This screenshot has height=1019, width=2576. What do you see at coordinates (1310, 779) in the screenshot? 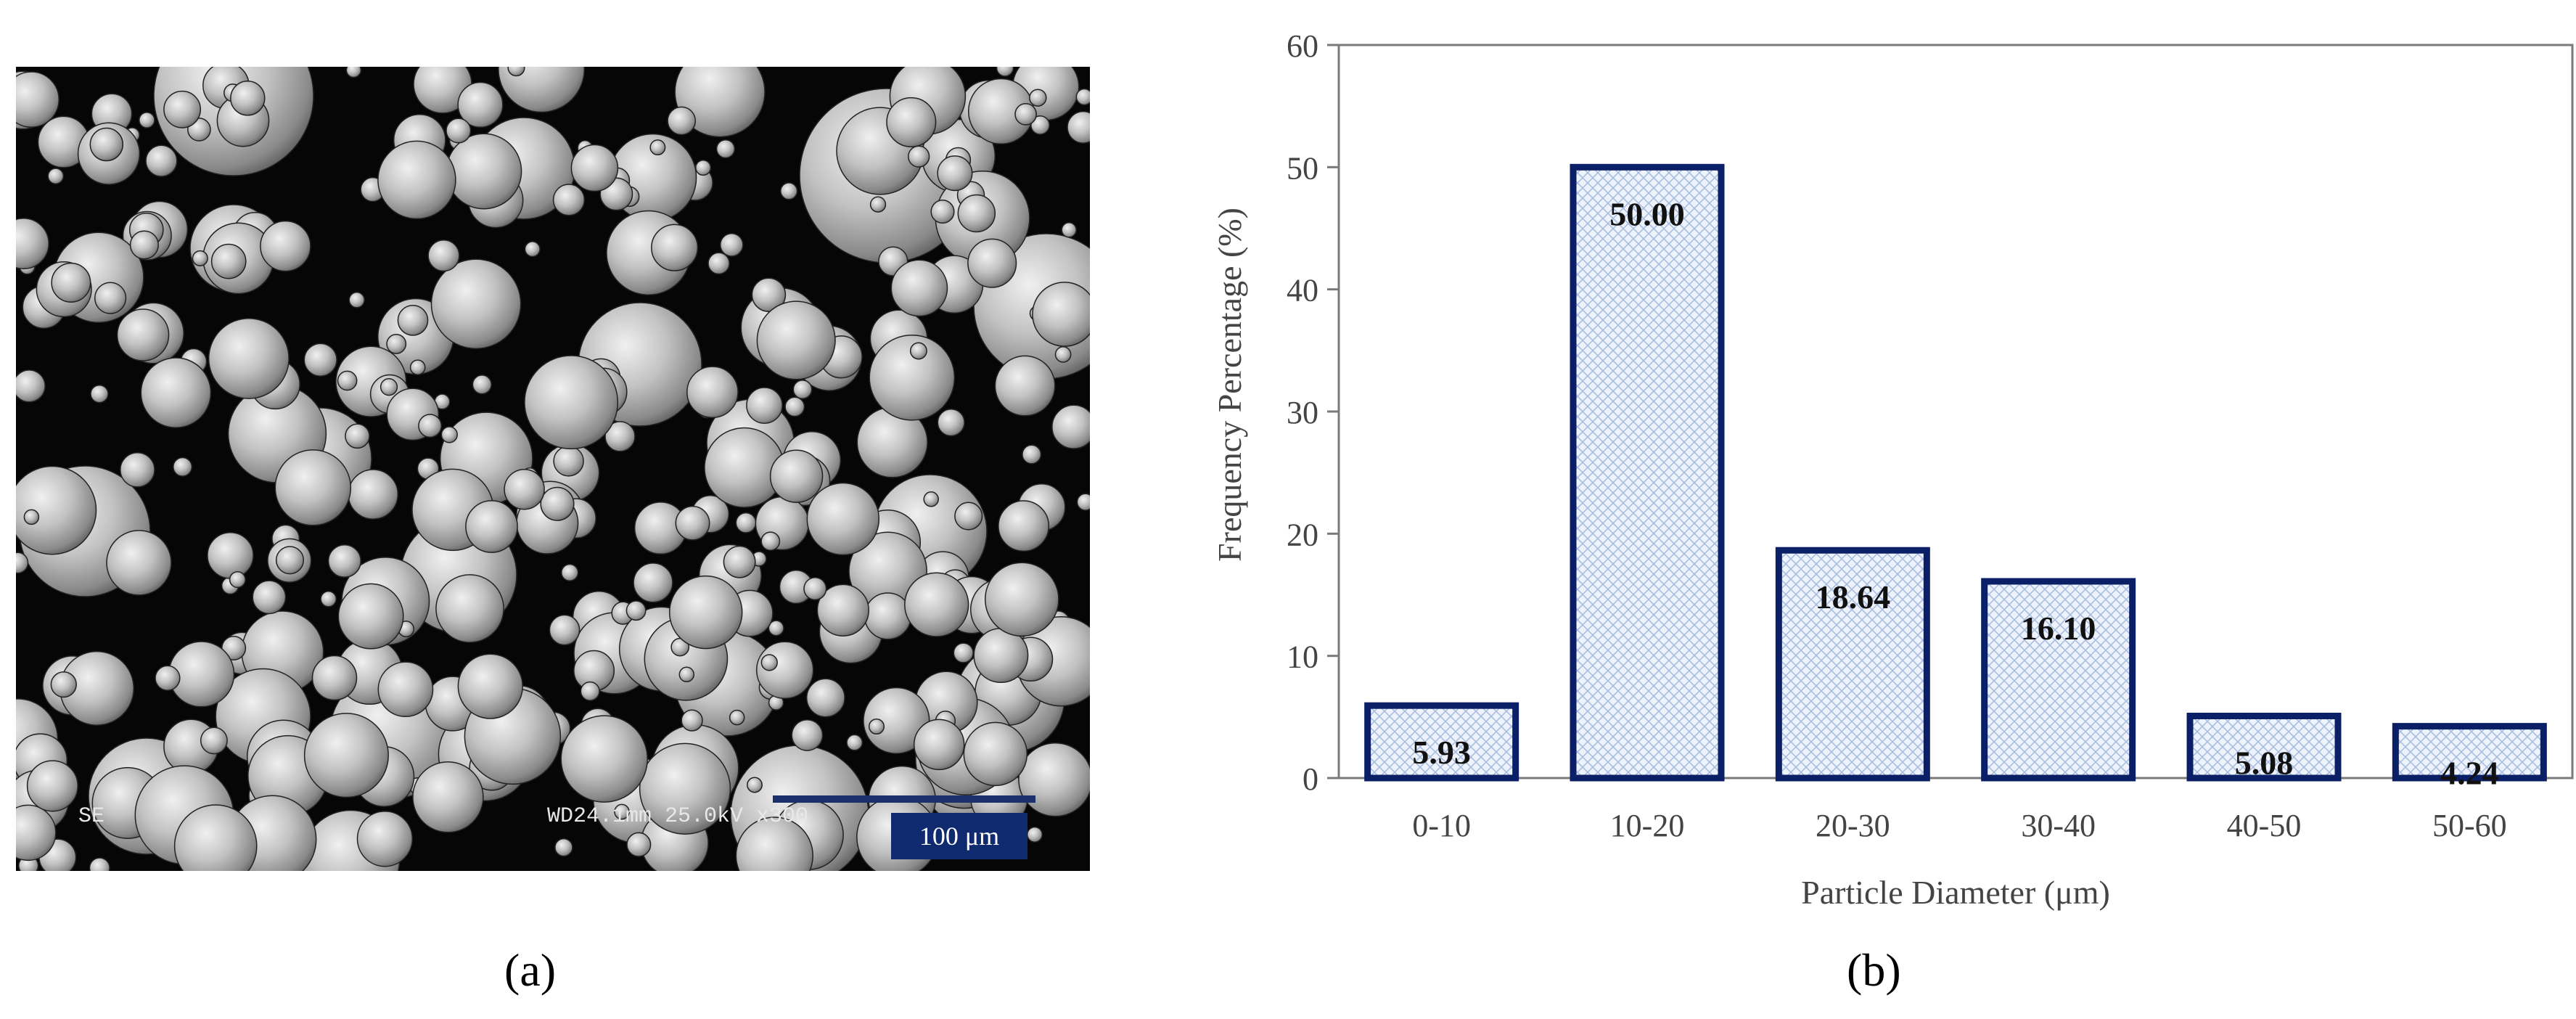
I see `y-tick-label: 0` at bounding box center [1310, 779].